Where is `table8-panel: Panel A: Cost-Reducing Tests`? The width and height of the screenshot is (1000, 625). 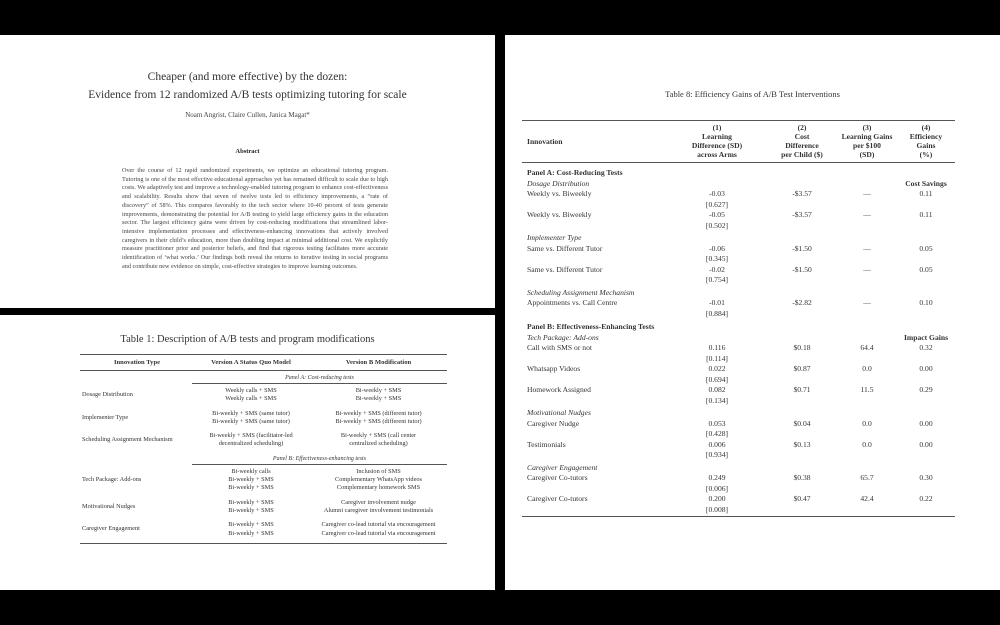 table8-panel: Panel A: Cost-Reducing Tests is located at coordinates (738, 173).